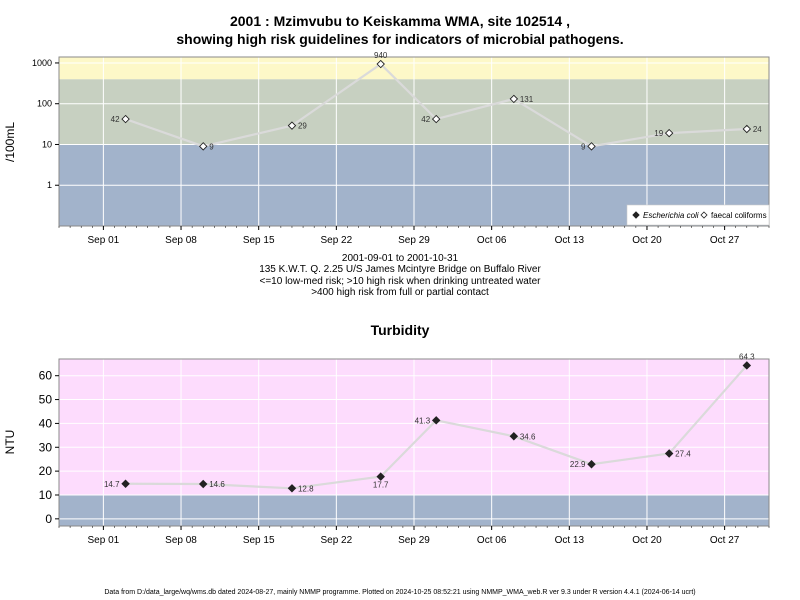  Describe the element at coordinates (570, 540) in the screenshot. I see `bottom-xtick-label-6: Oct 13` at that location.